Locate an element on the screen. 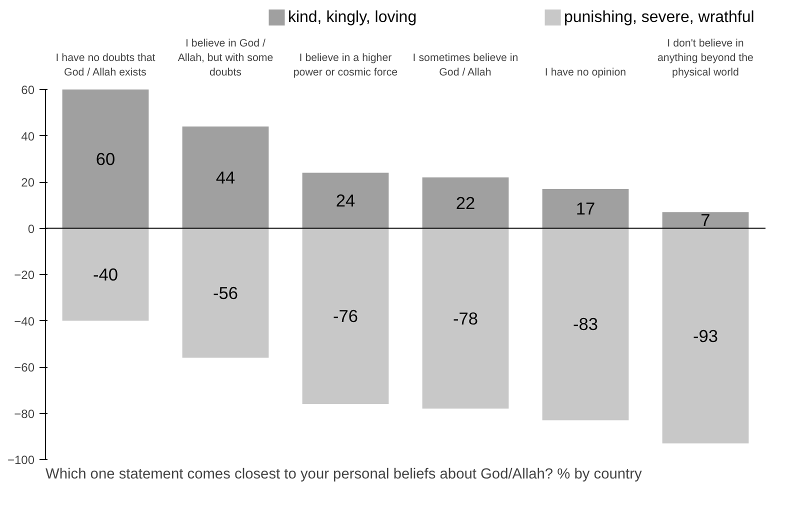 The image size is (801, 524). x-tick-label: I don't believe in anything beyond the physical world is located at coordinates (706, 58).